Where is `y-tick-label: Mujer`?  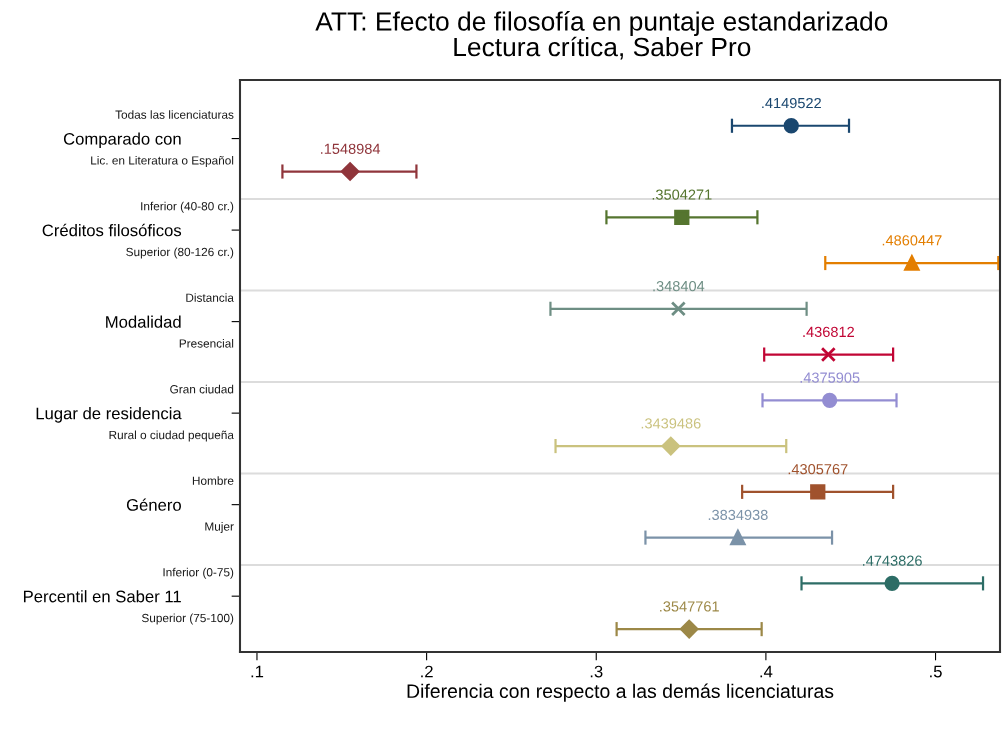
y-tick-label: Mujer is located at coordinates (219, 528).